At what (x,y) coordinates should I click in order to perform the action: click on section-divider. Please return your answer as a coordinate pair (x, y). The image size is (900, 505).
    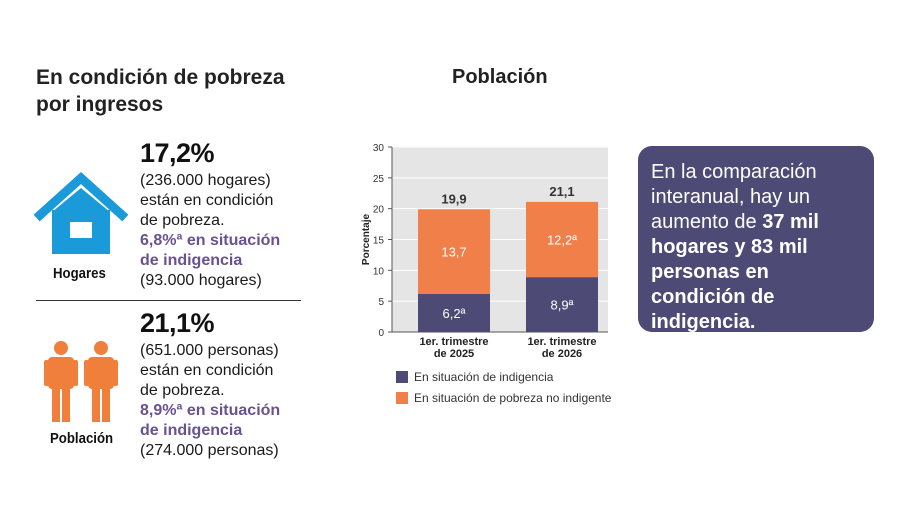
    Looking at the image, I should click on (168, 300).